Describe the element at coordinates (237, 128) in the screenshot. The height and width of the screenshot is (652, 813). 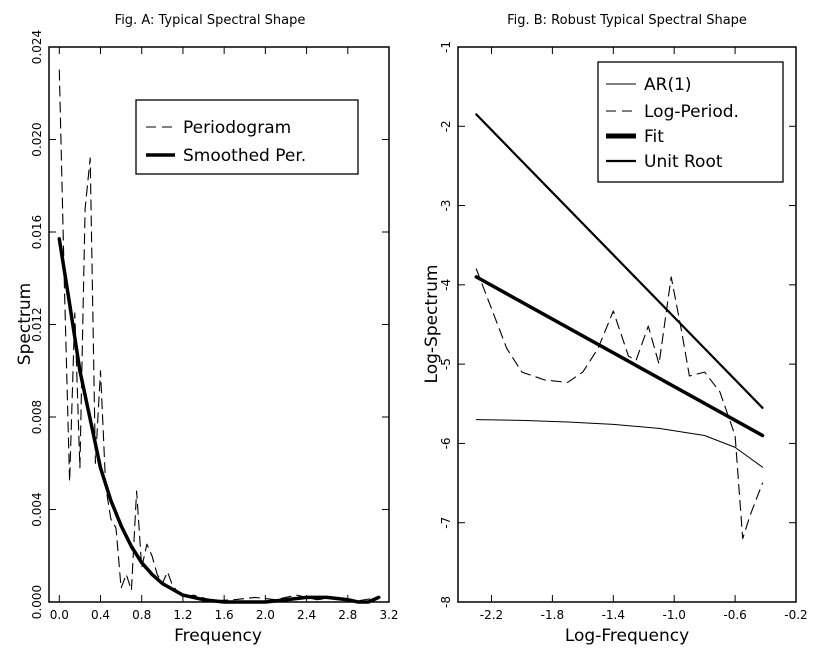
I see `legend-label-periodogram: Periodogram` at that location.